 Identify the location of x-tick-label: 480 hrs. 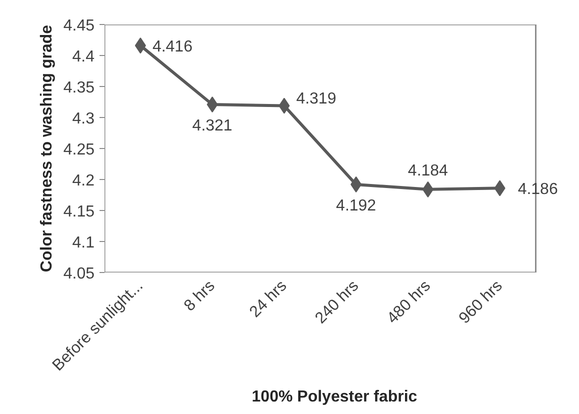
(409, 302).